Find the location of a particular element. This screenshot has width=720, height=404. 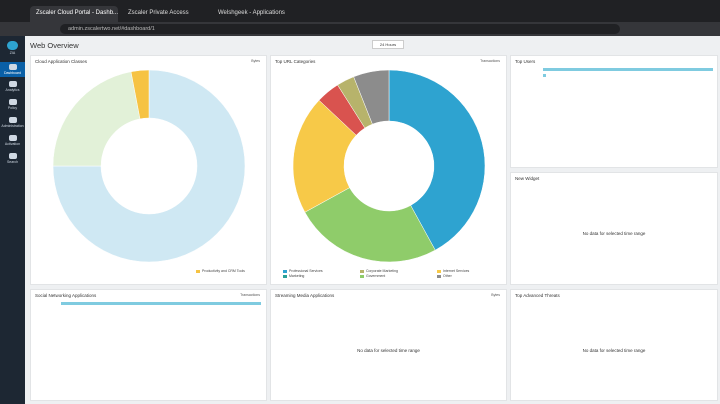

page-title: Web Overview is located at coordinates (54, 45).